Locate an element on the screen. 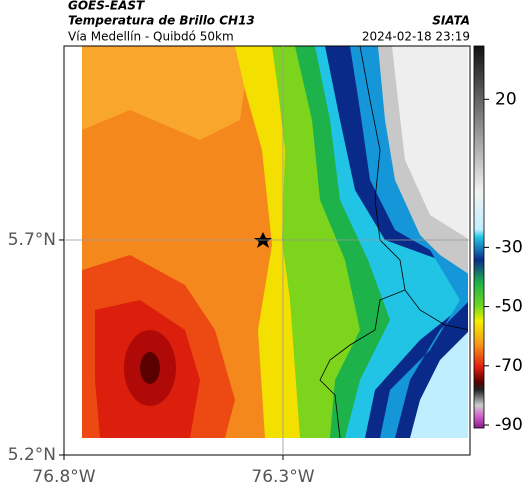  colorbar-tick-label: 20 is located at coordinates (506, 99).